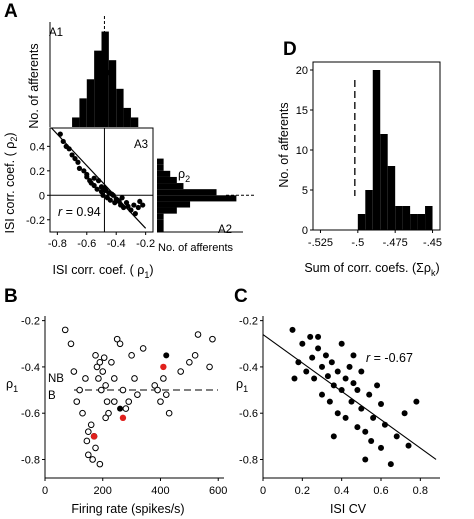 The height and width of the screenshot is (519, 474). I want to click on b-axes, so click(134, 397).